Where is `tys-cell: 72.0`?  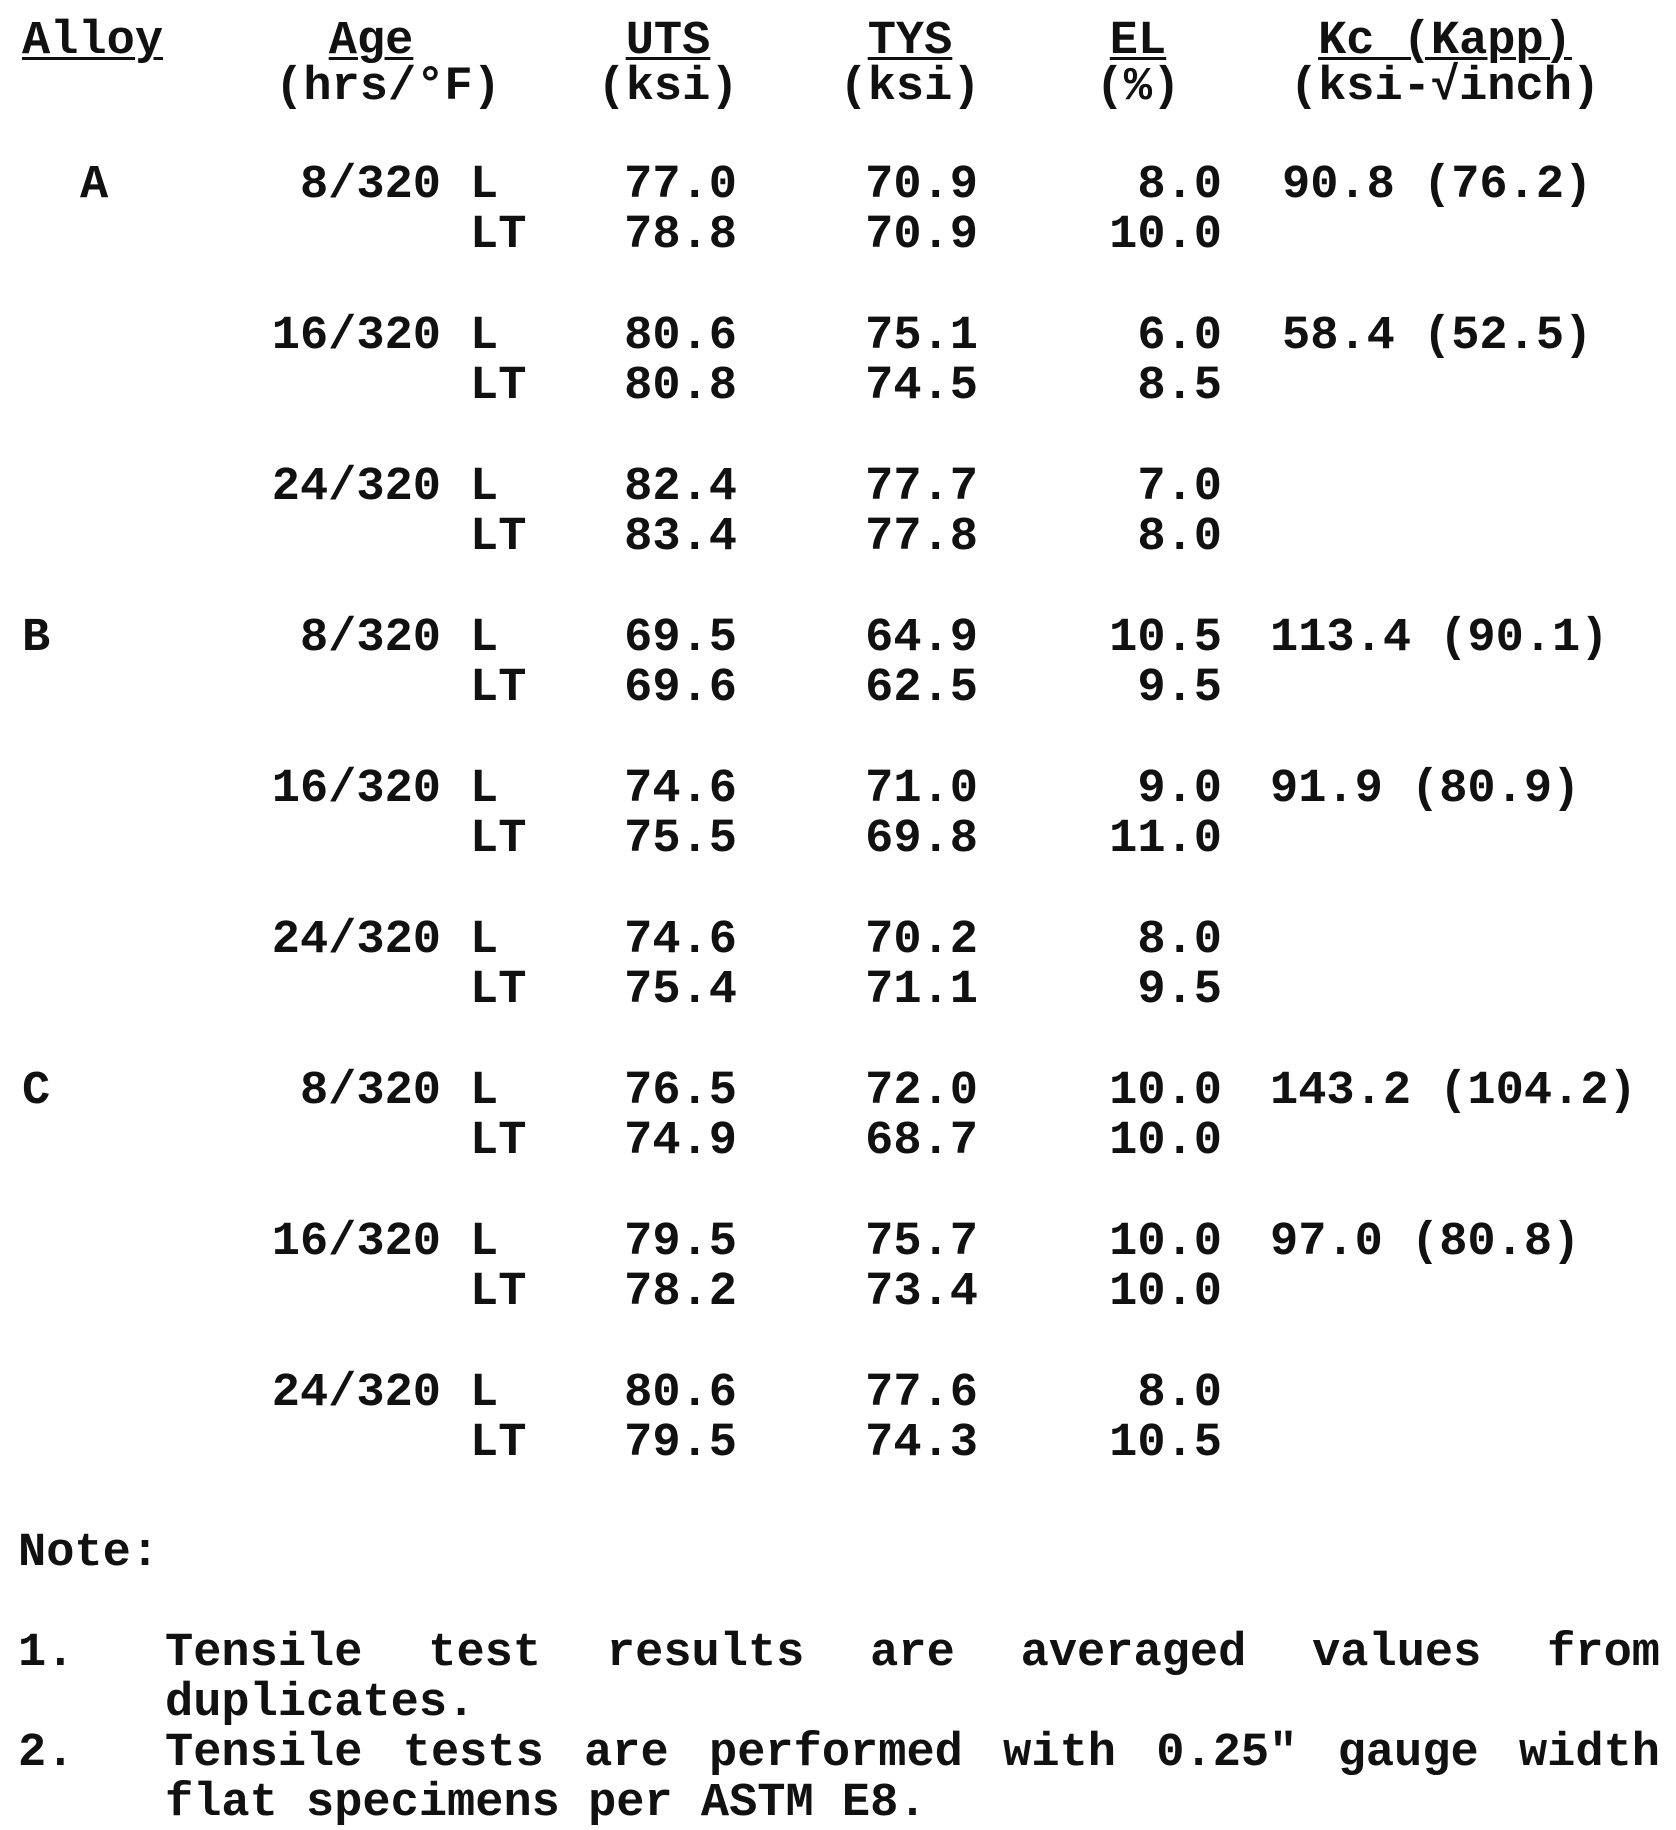
tys-cell: 72.0 is located at coordinates (921, 1091).